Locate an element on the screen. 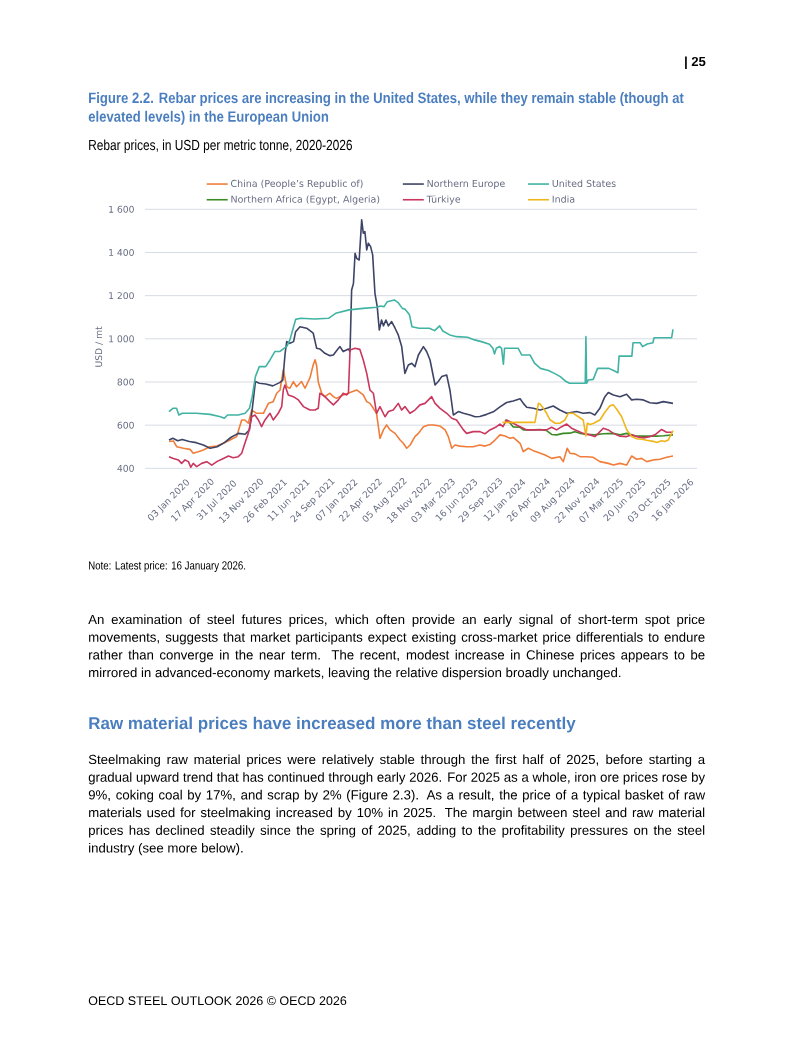 Image resolution: width=793 pixels, height=1057 pixels. text: Note: Latest price: 16 January 2026. is located at coordinates (167, 566).